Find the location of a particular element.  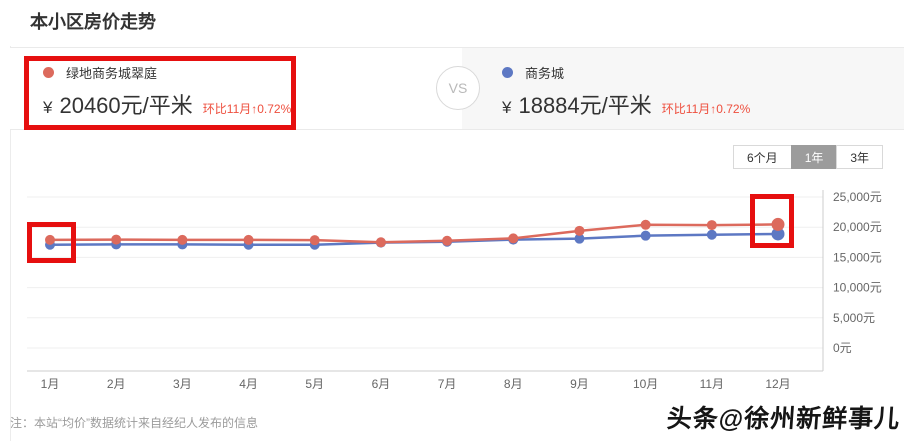

data-point-绿地商务城翠庭-2月 is located at coordinates (116, 239).